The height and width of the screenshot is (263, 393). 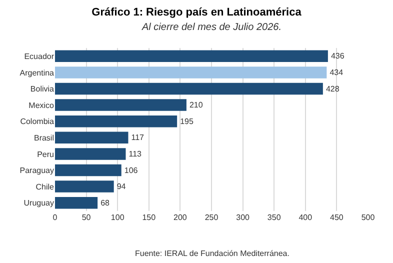 I want to click on source-note: Fuente: IERAL de Fundación Mediterránea., so click(x=212, y=253).